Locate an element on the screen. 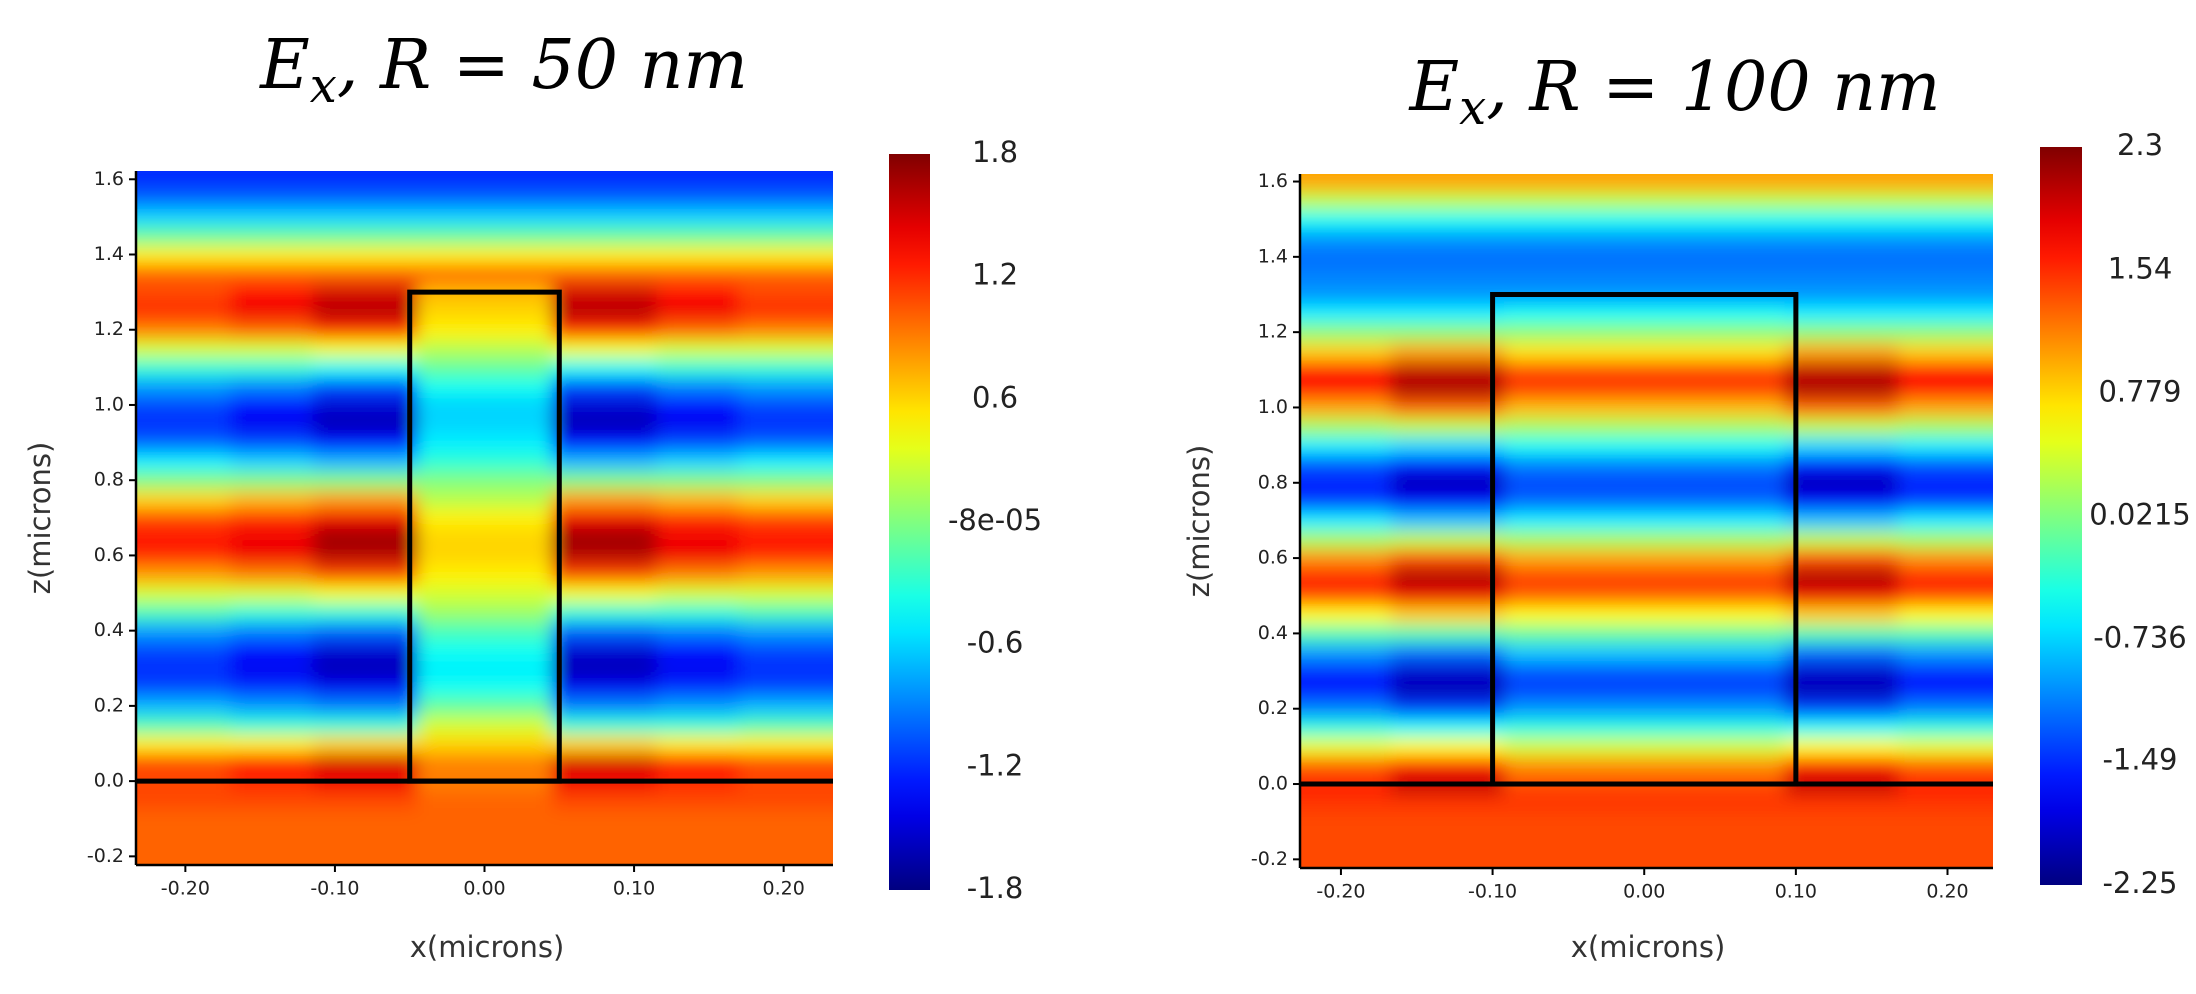 This screenshot has width=2196, height=994. colorbar-tick-label: 0.0215 is located at coordinates (2139, 515).